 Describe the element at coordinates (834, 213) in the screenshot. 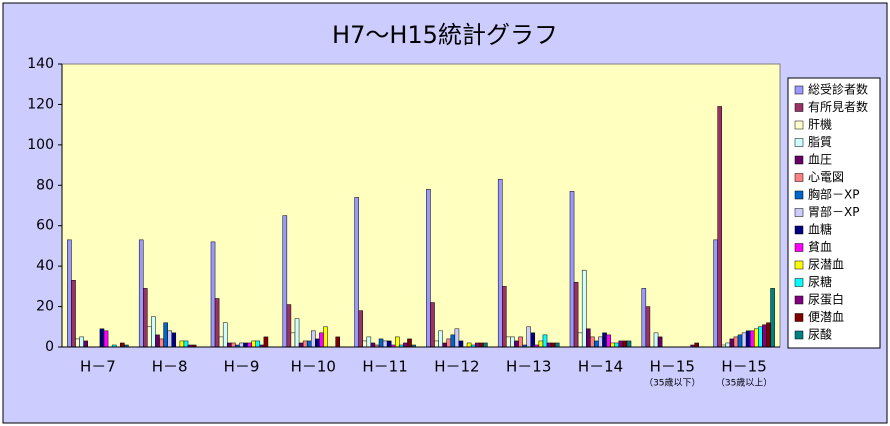

I see `legend-box` at that location.